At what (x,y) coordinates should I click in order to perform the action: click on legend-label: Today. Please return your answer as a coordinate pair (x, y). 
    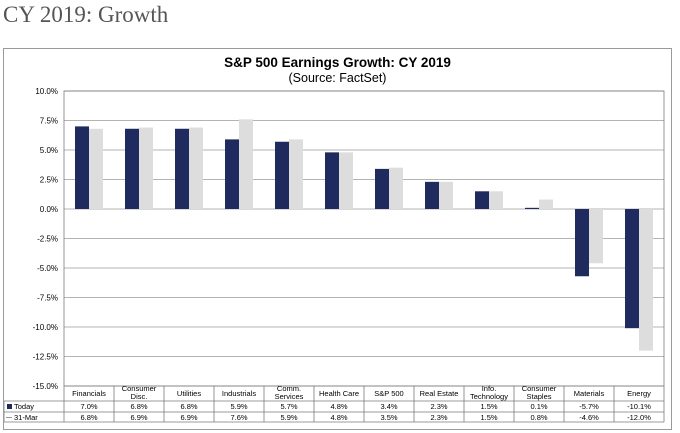
    Looking at the image, I should click on (24, 406).